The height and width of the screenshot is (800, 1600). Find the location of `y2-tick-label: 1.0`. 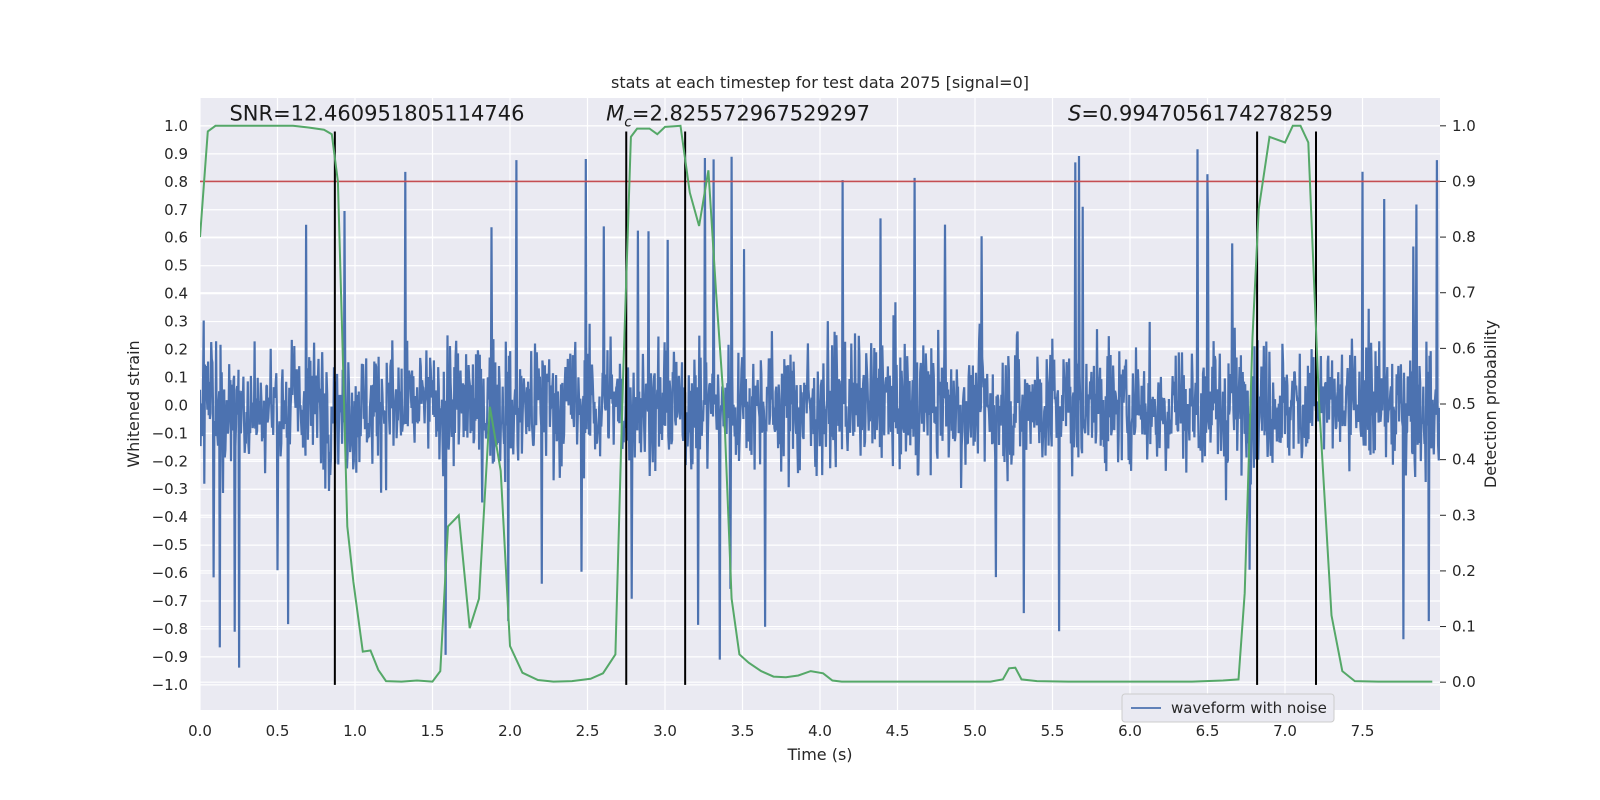

y2-tick-label: 1.0 is located at coordinates (1464, 126).